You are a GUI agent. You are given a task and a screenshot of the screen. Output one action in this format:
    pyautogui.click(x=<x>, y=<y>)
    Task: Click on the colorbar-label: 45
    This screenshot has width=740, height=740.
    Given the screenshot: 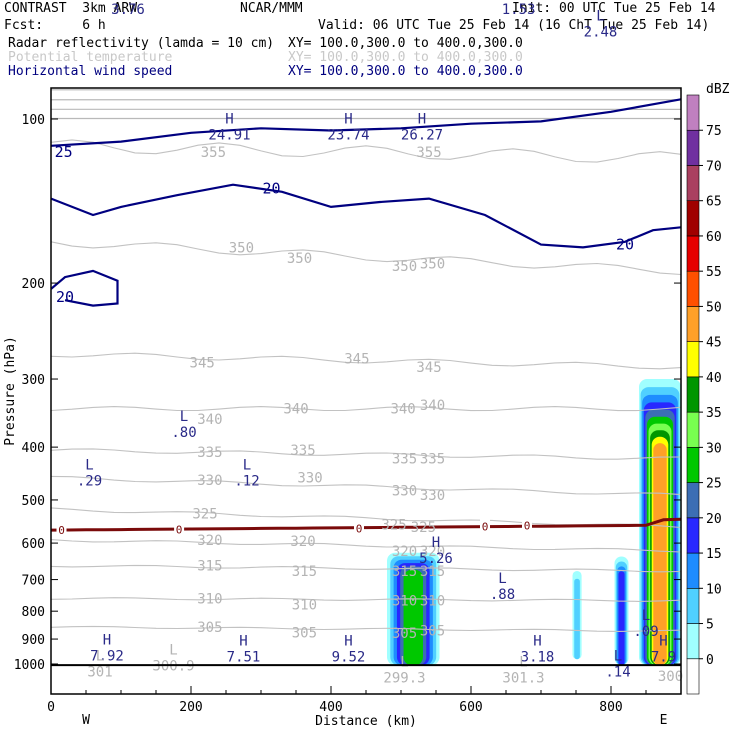 What is the action you would take?
    pyautogui.click(x=714, y=343)
    